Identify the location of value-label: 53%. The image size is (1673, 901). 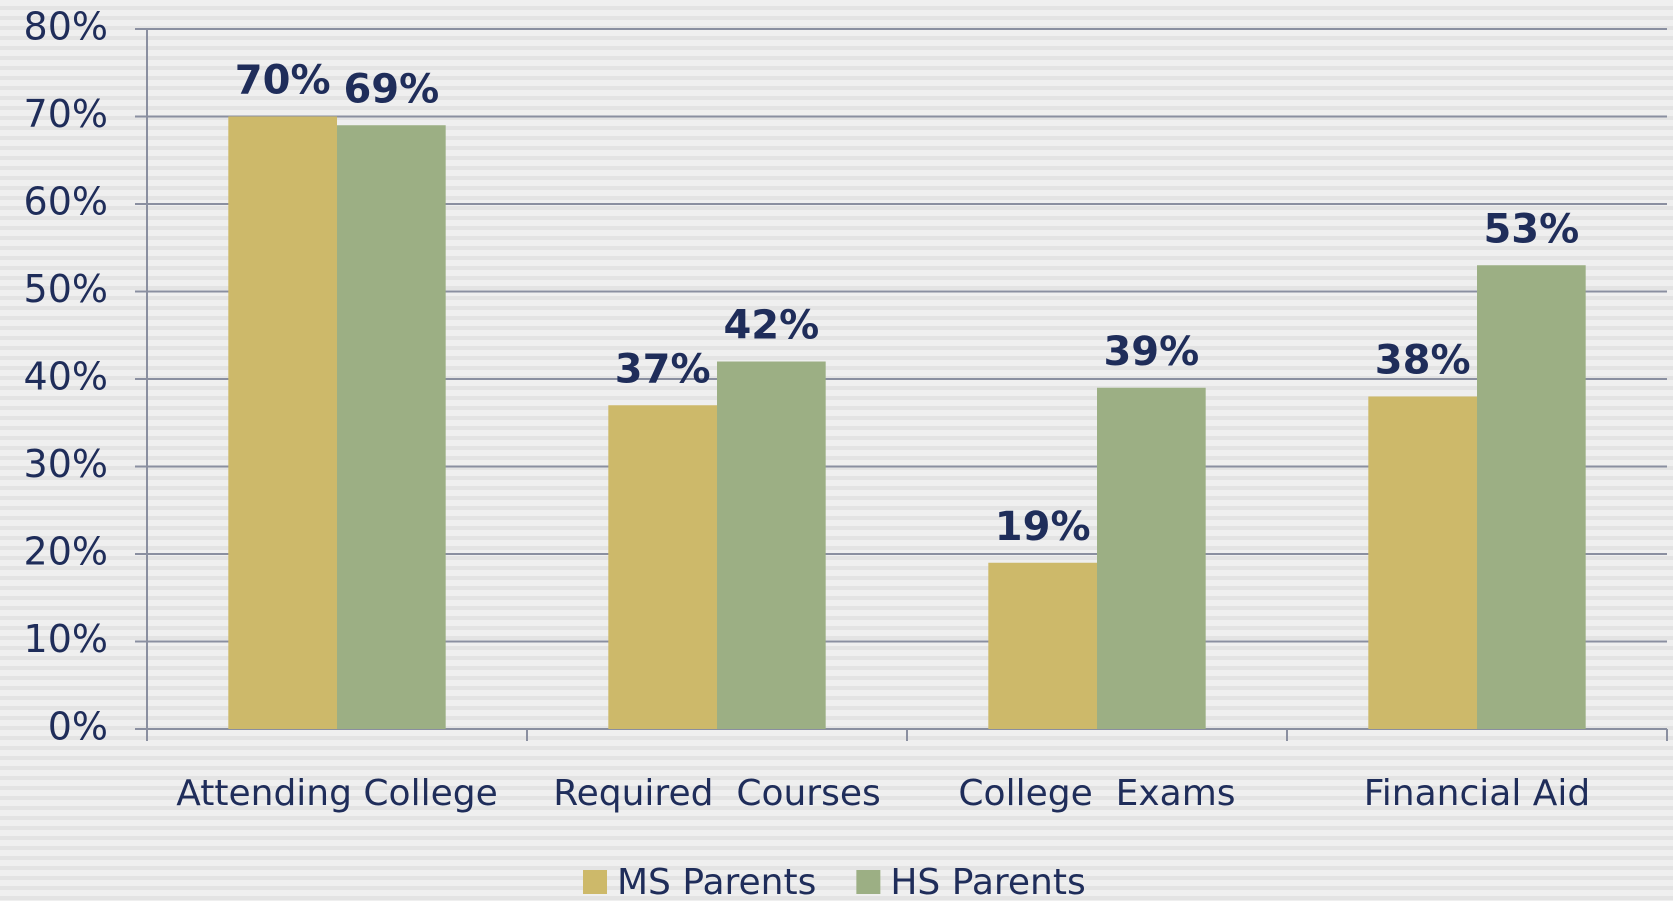
(1531, 229).